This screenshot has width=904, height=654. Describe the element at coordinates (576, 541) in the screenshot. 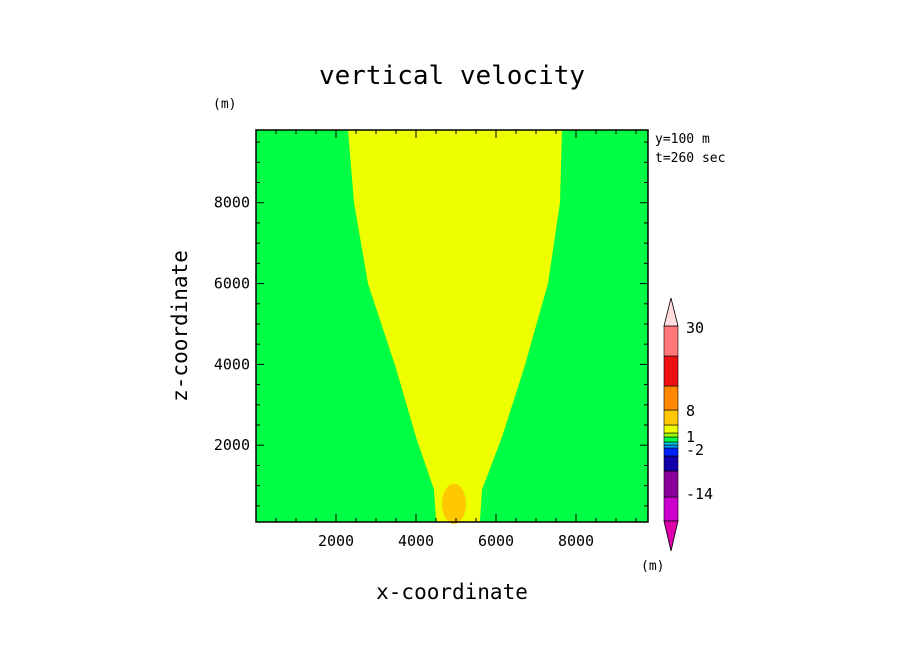

I see `x-tick-label: 8000` at that location.